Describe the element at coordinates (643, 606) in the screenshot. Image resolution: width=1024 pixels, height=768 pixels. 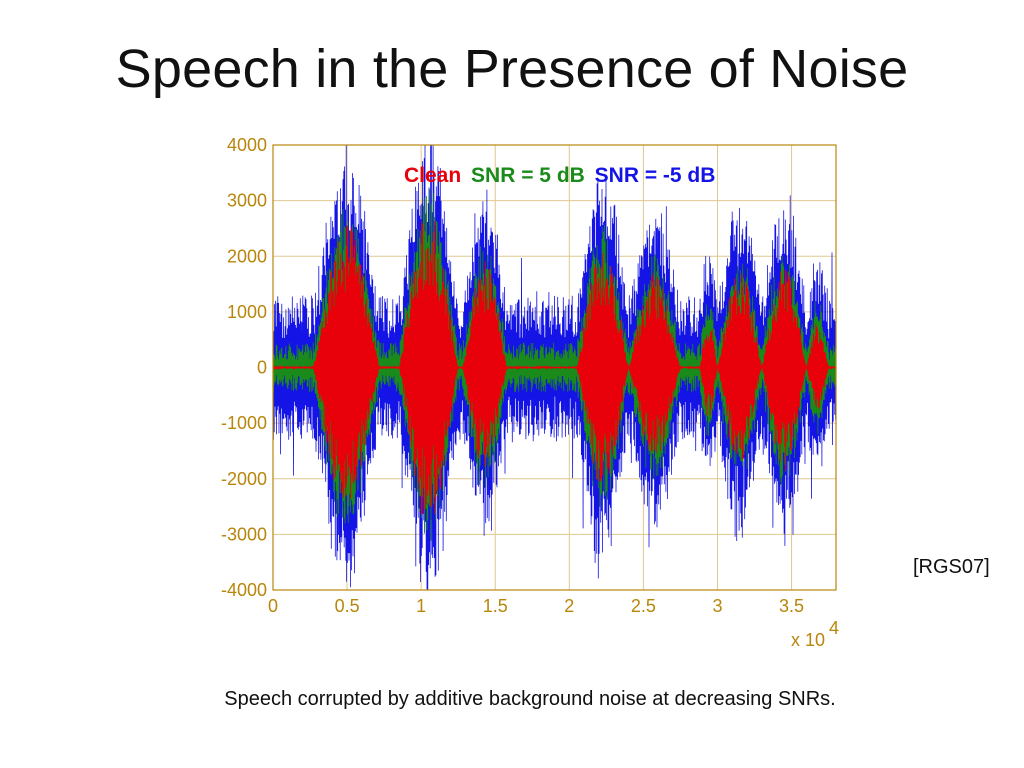
I see `x-tick-label: 2.5` at that location.